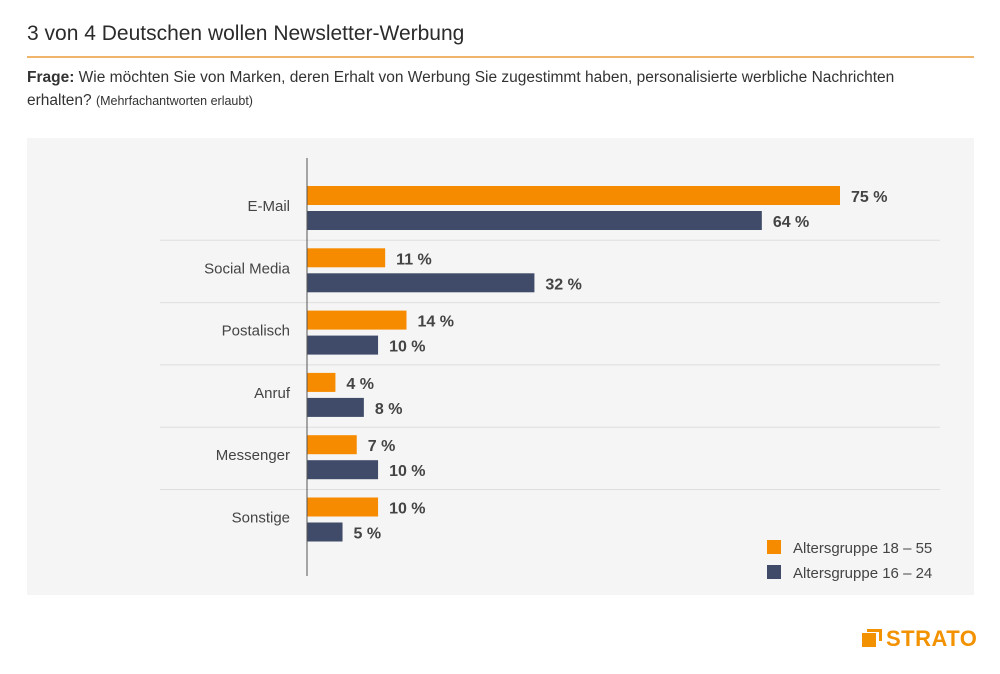  I want to click on category-label: Postalisch, so click(256, 331).